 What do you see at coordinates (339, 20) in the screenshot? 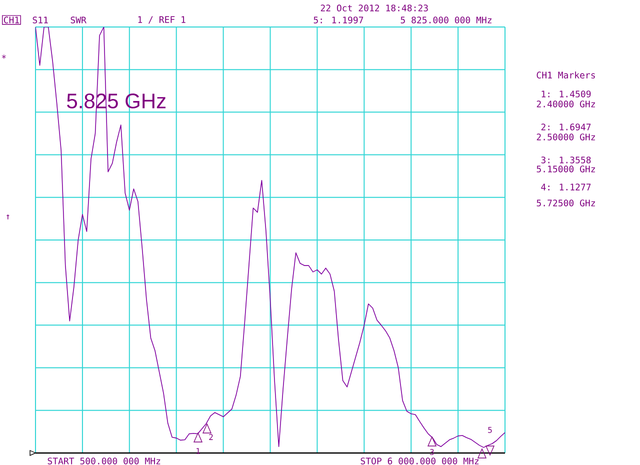
I see `text: 5: 1.1997` at bounding box center [339, 20].